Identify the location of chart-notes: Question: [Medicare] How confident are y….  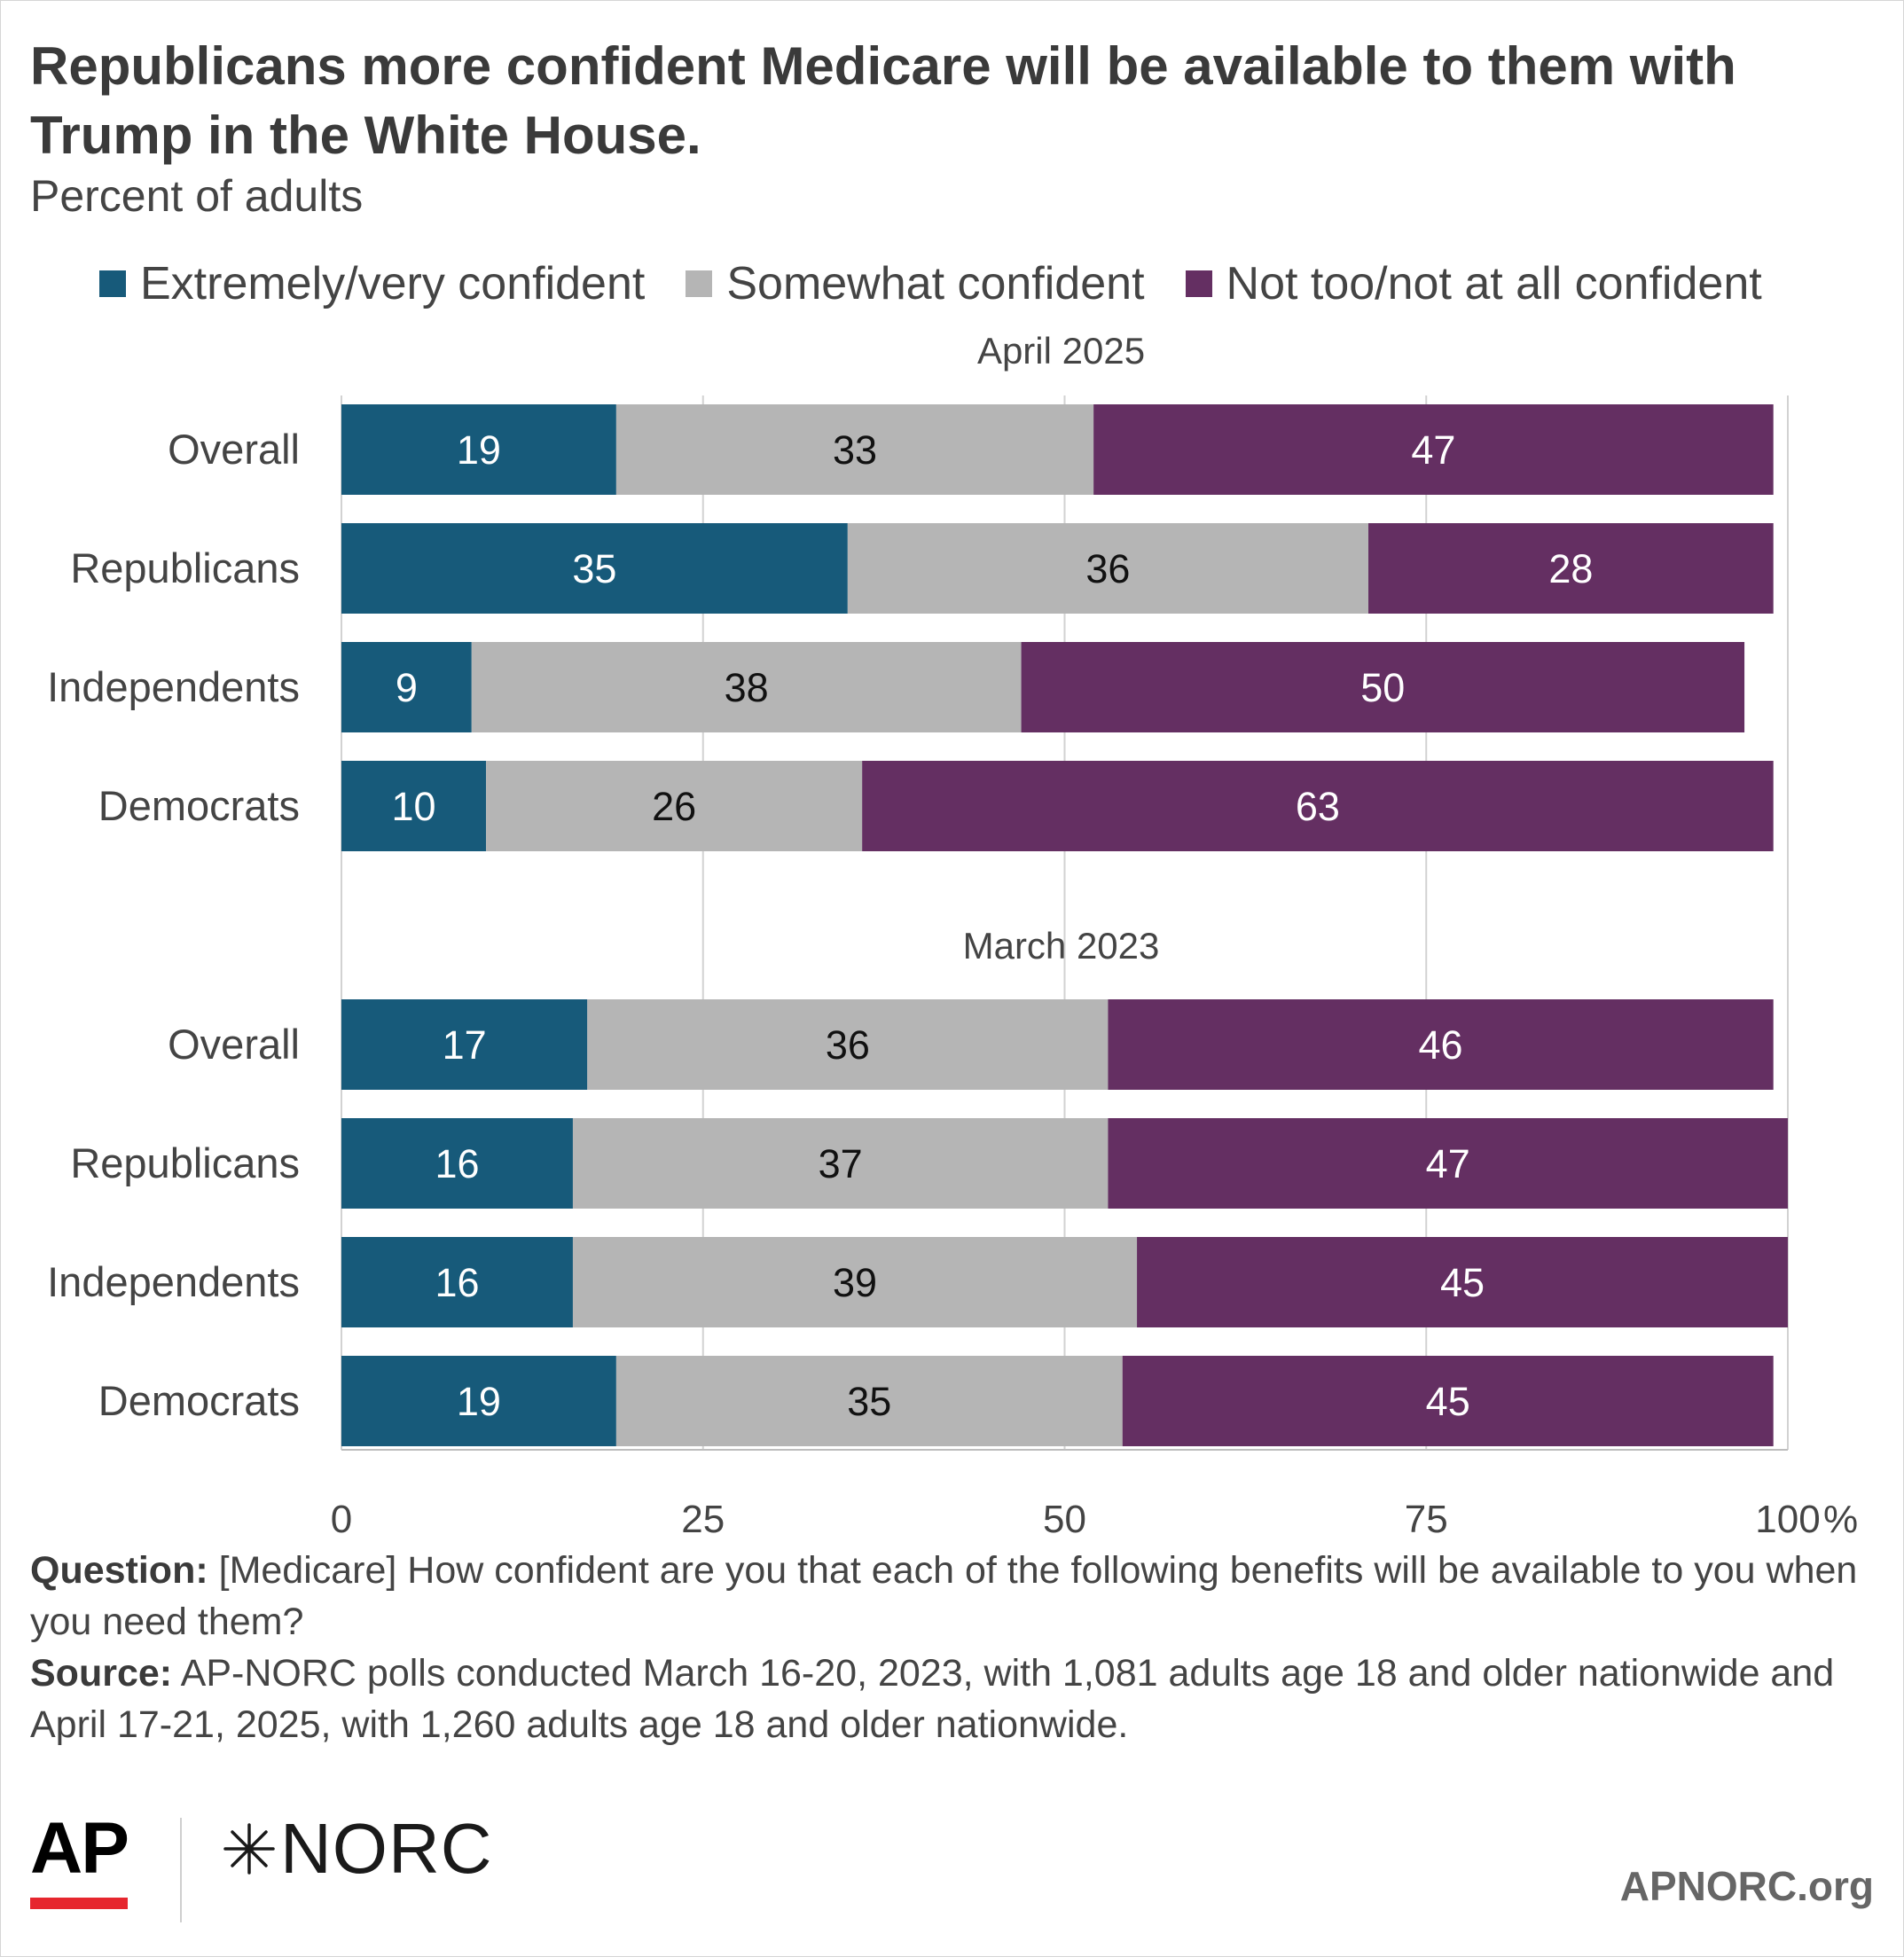
(952, 1647).